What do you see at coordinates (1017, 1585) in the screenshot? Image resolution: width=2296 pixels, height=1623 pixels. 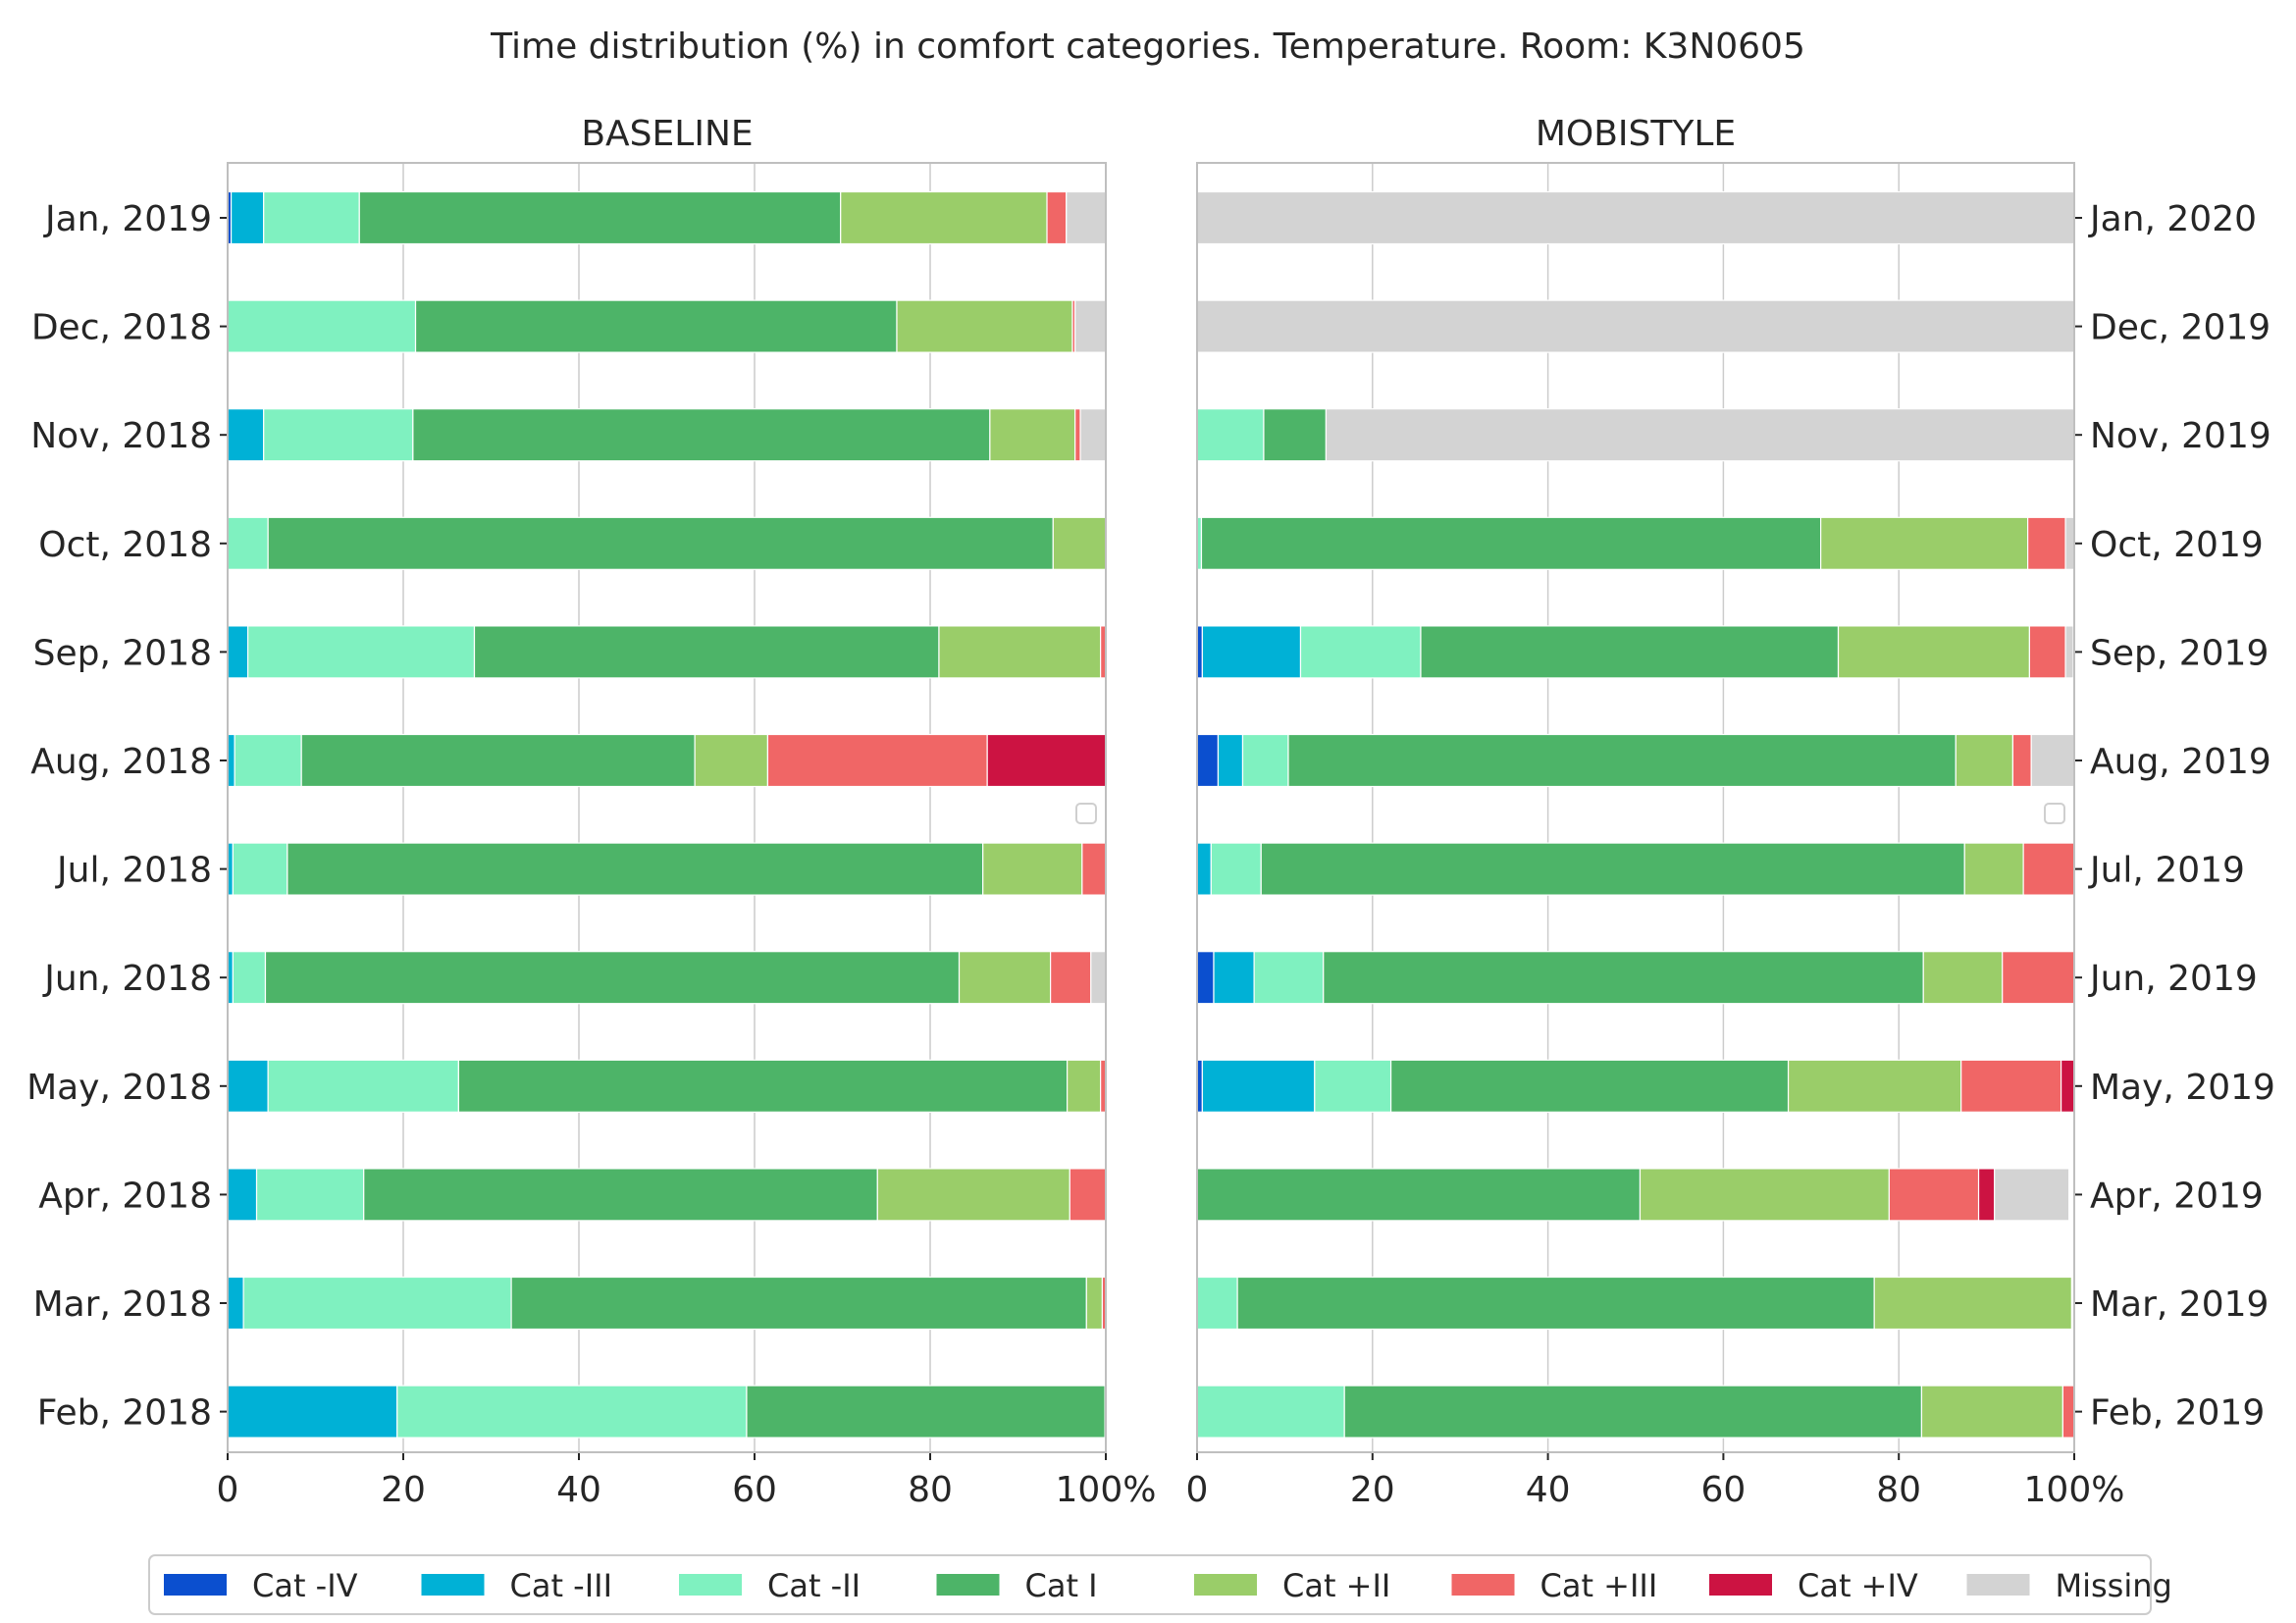 I see `legend-item-cat-i: Cat I` at bounding box center [1017, 1585].